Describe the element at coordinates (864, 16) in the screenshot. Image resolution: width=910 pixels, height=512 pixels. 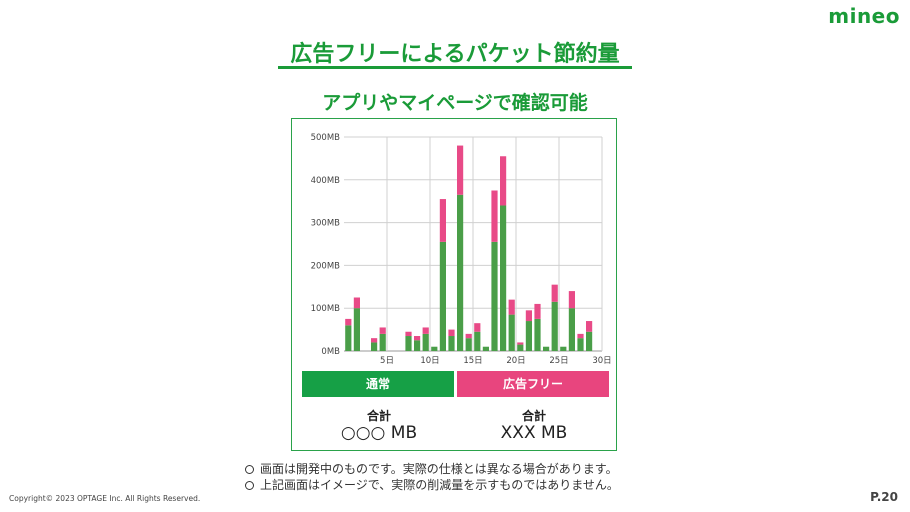
I see `mineo-logo: mineo` at that location.